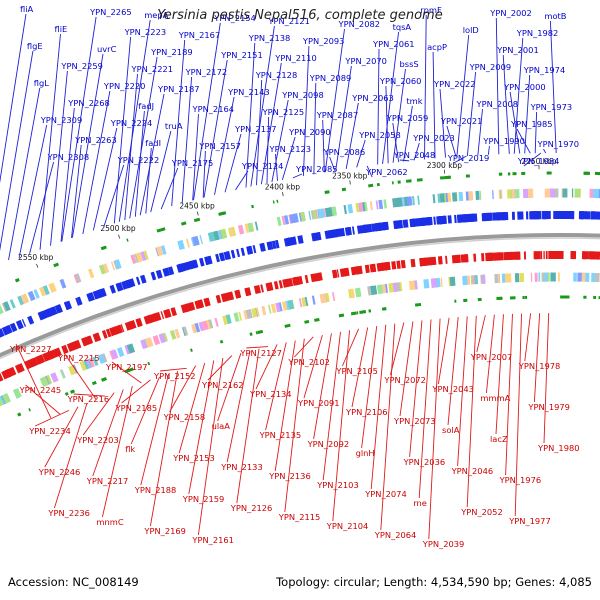 The height and width of the screenshot is (600, 600). Describe the element at coordinates (323, 41) in the screenshot. I see `forward-gene-label: YPN_2093` at that location.